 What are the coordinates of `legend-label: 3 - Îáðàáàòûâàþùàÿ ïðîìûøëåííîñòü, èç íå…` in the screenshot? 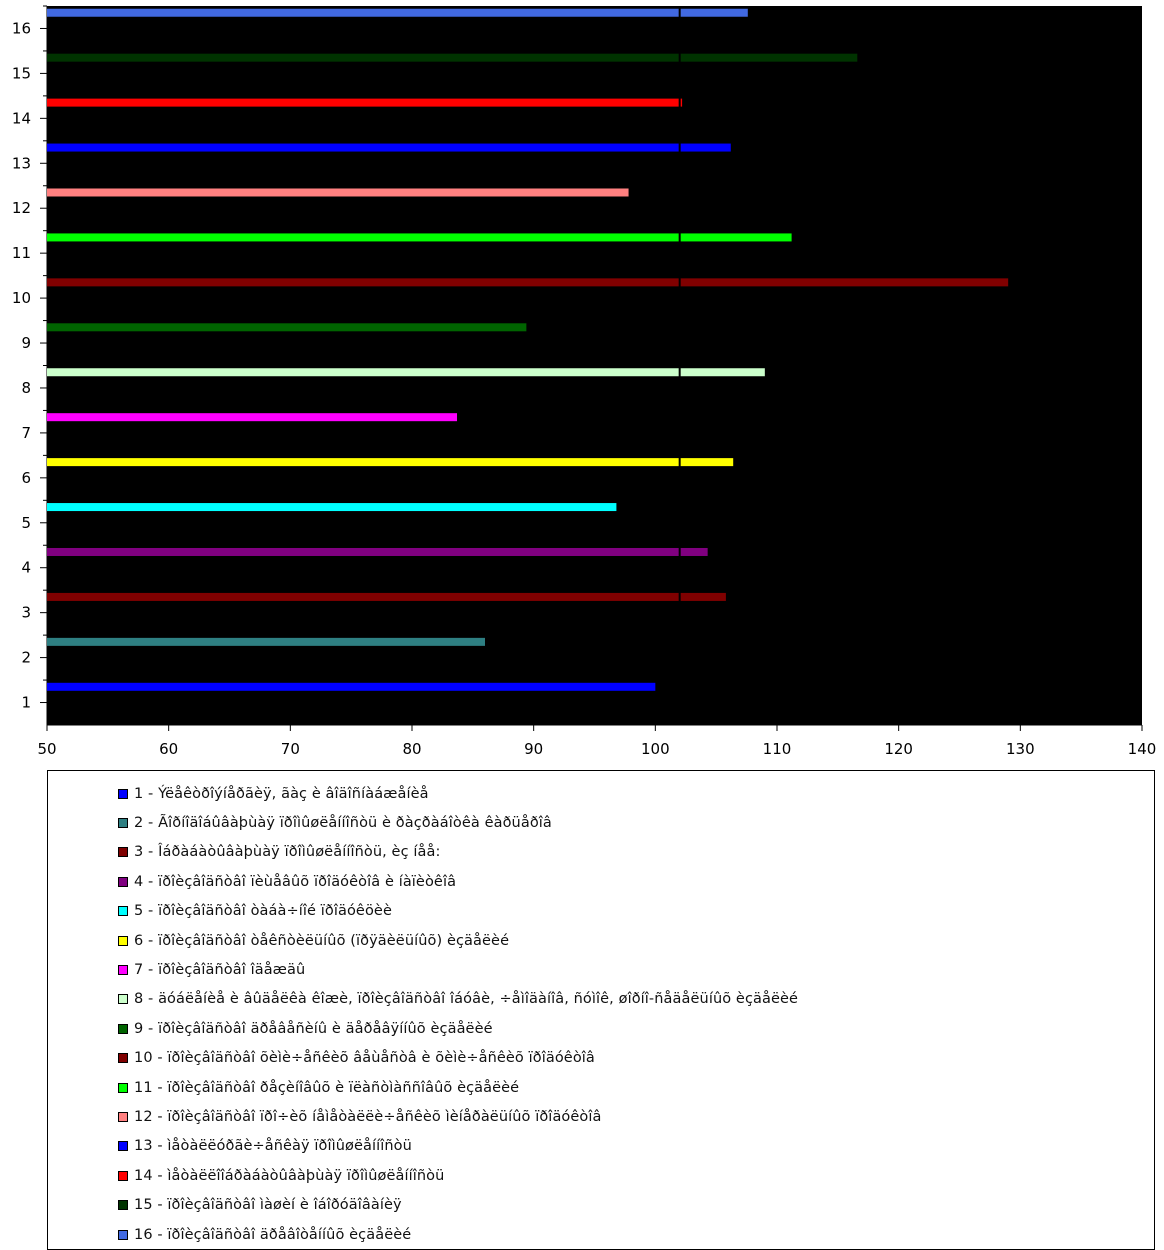 It's located at (287, 852).